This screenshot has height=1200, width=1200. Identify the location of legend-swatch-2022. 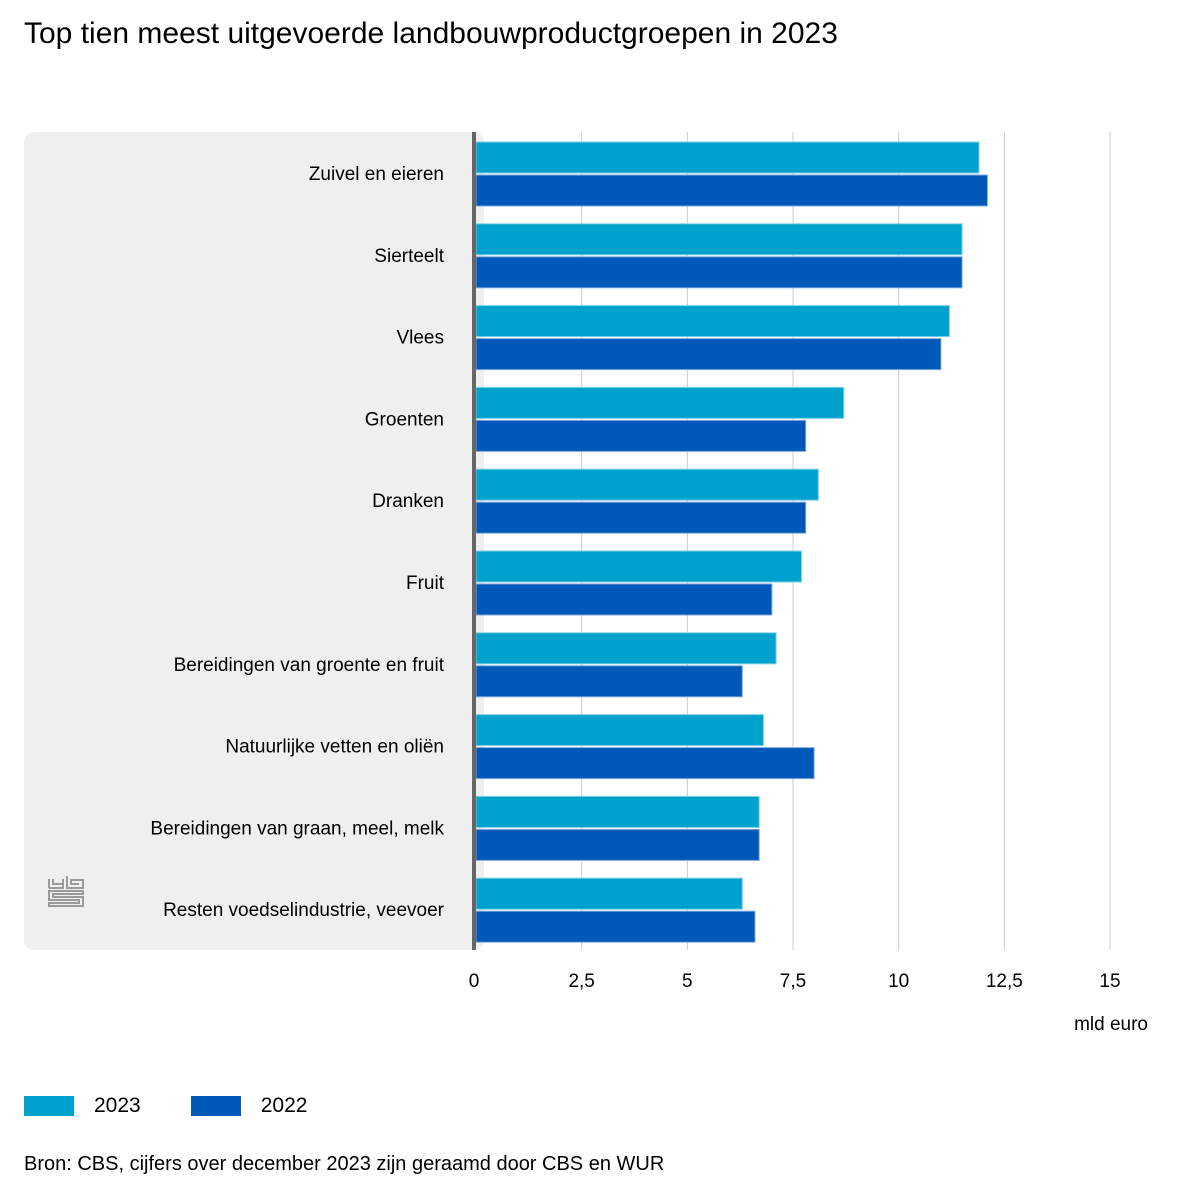
(215, 1106).